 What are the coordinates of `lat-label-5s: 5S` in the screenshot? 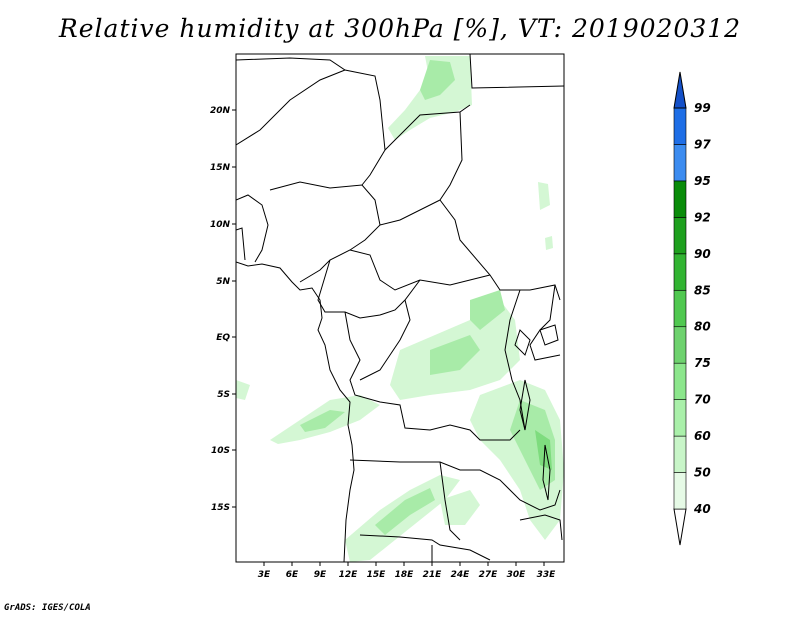 It's located at (223, 395).